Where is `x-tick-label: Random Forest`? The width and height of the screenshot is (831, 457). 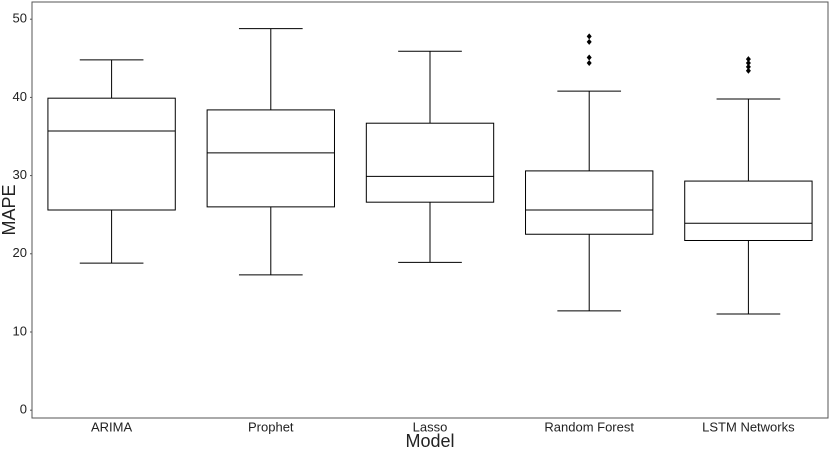 x-tick-label: Random Forest is located at coordinates (589, 426).